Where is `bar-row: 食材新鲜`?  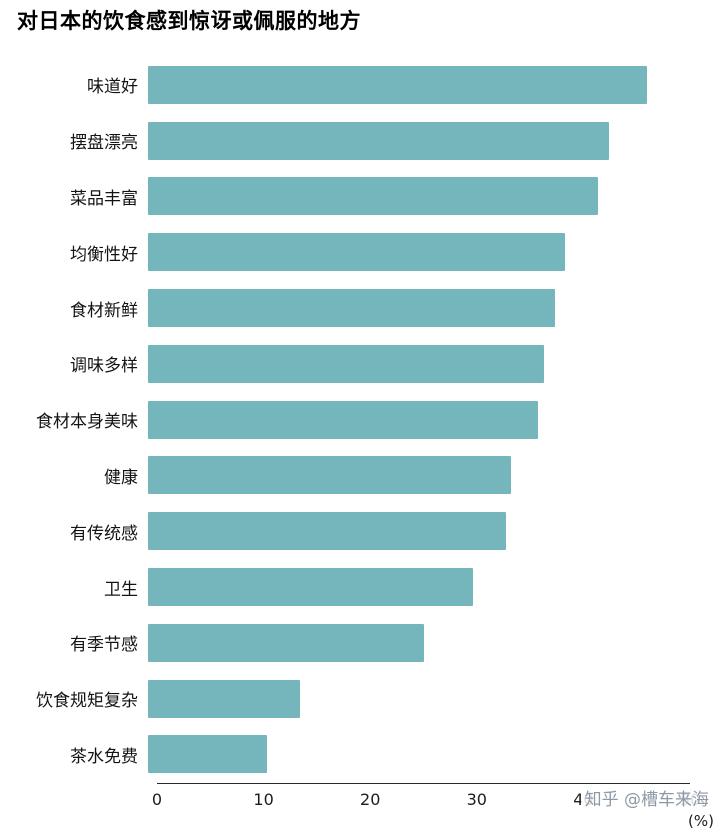
bar-row: 食材新鲜 is located at coordinates (359, 308).